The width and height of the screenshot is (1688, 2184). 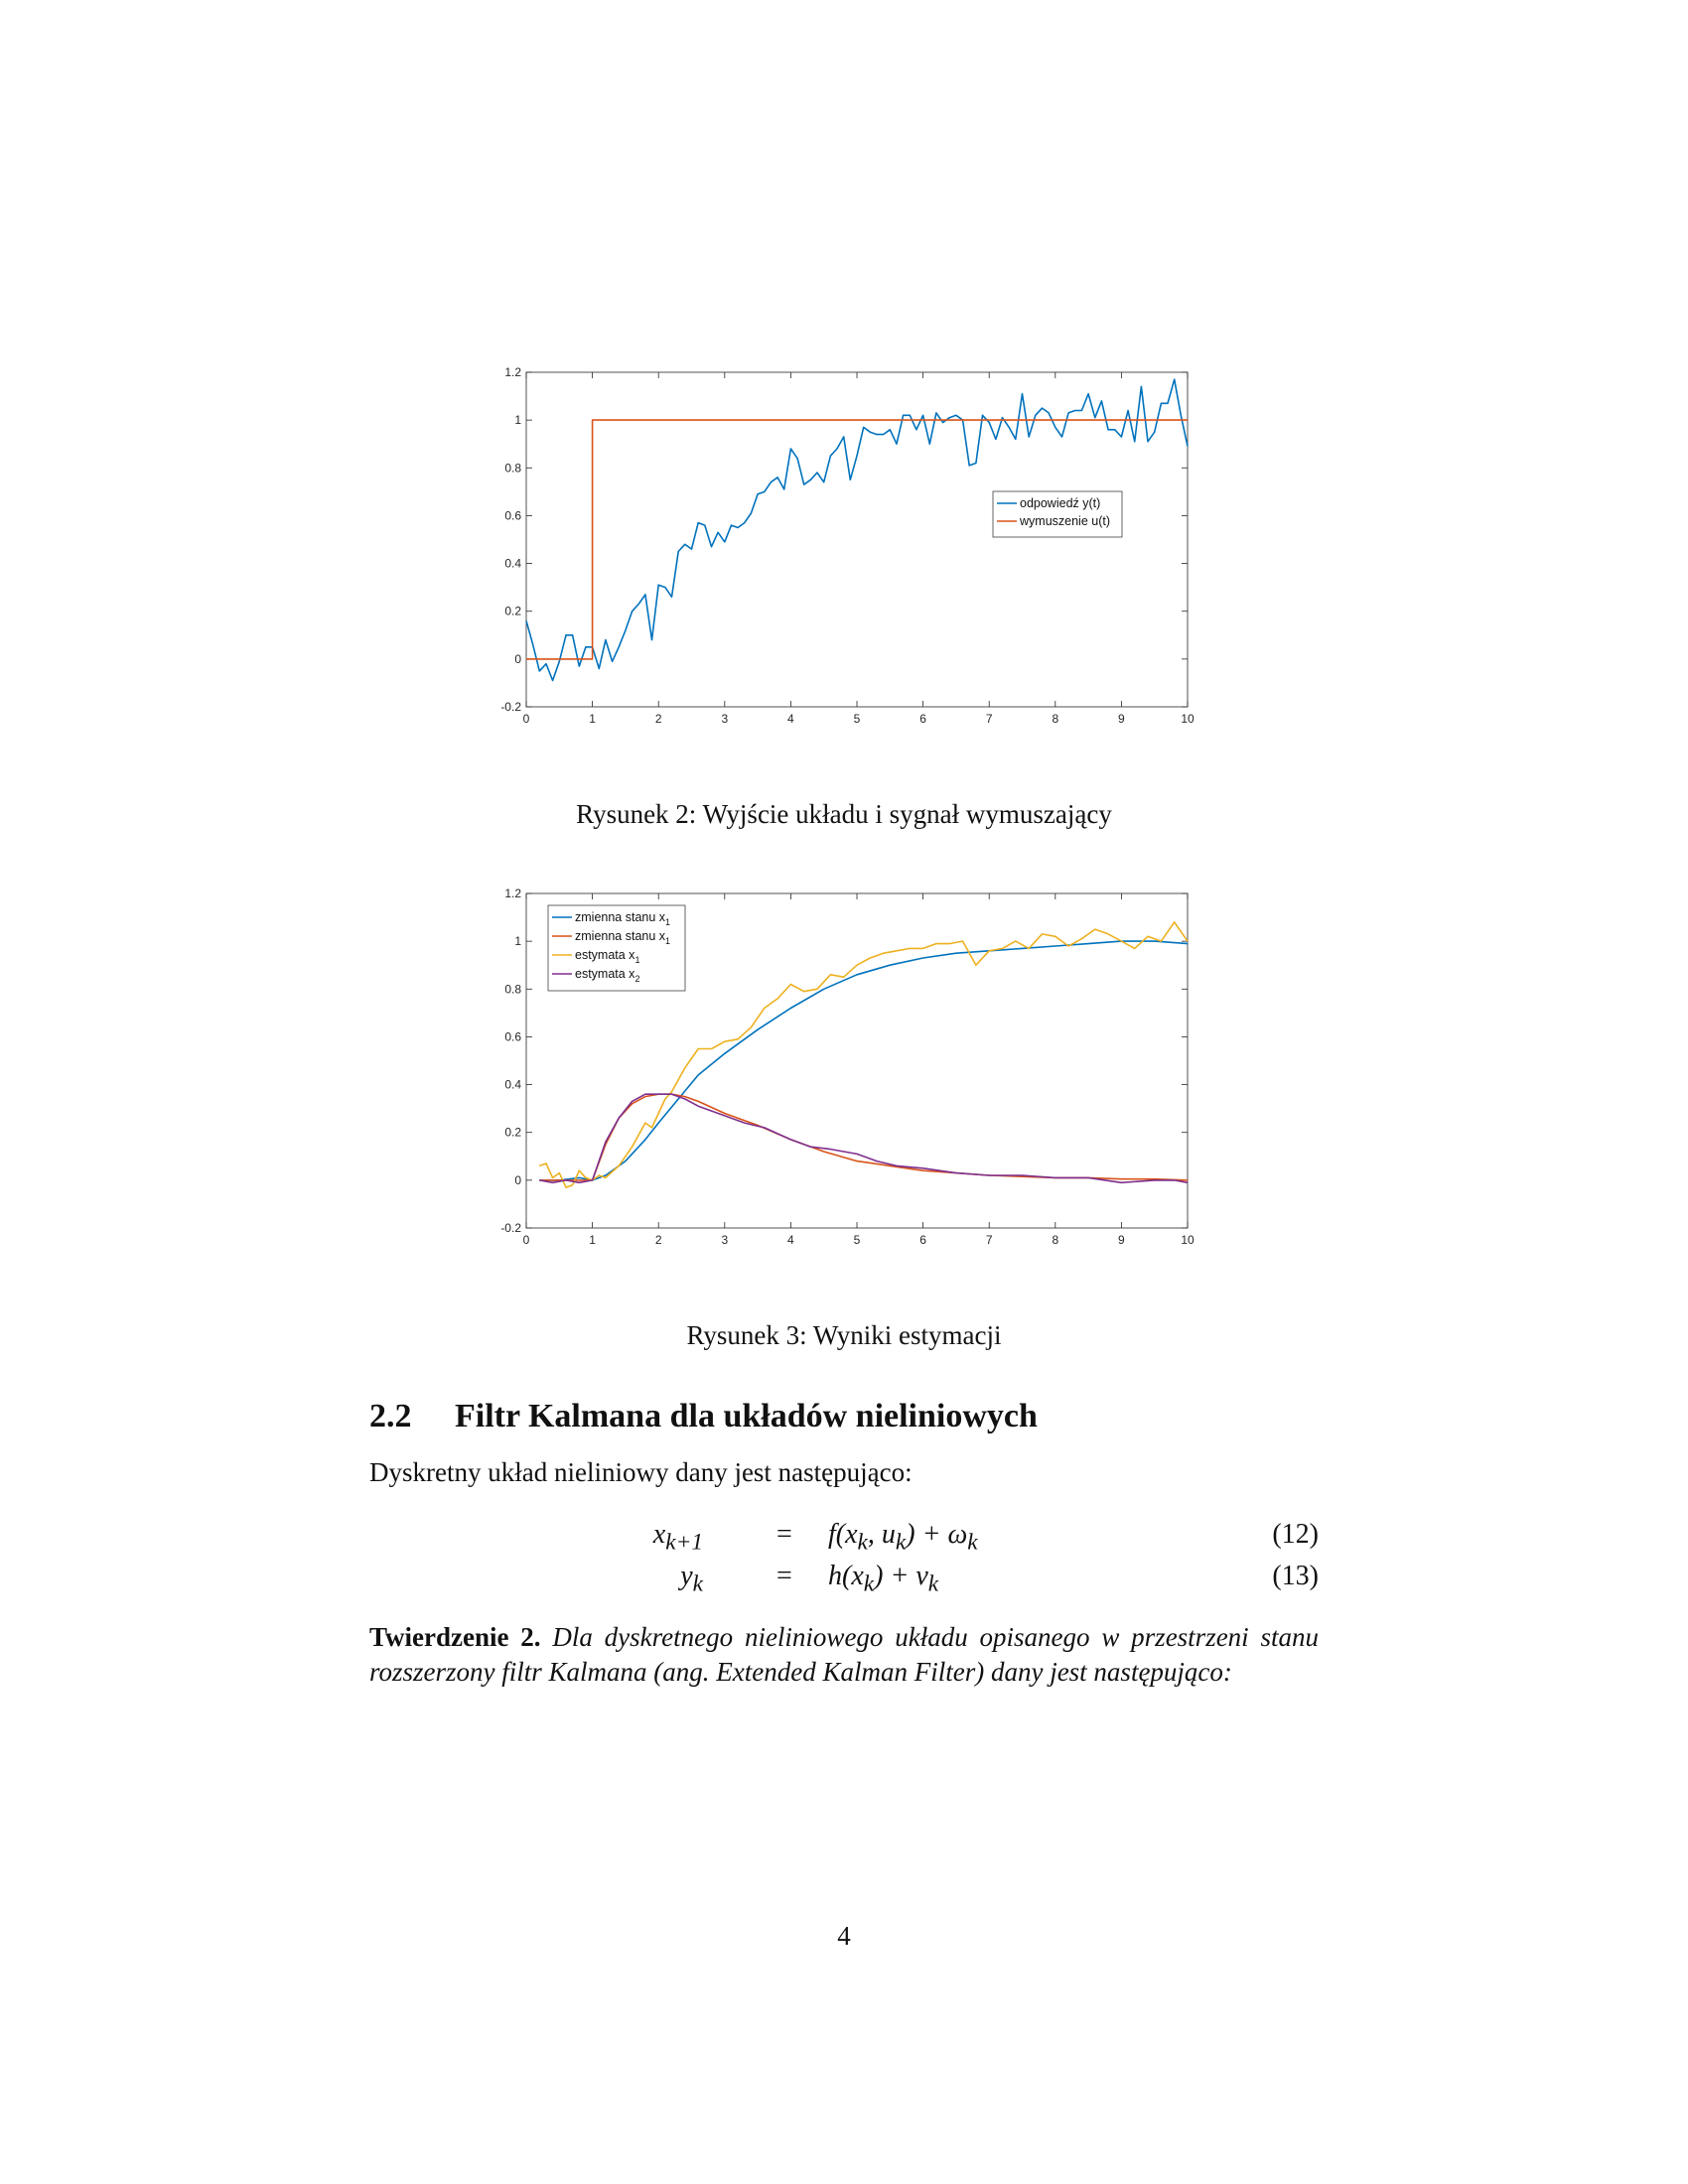 I want to click on legend-label: odpowiedź y(t), so click(x=1060, y=503).